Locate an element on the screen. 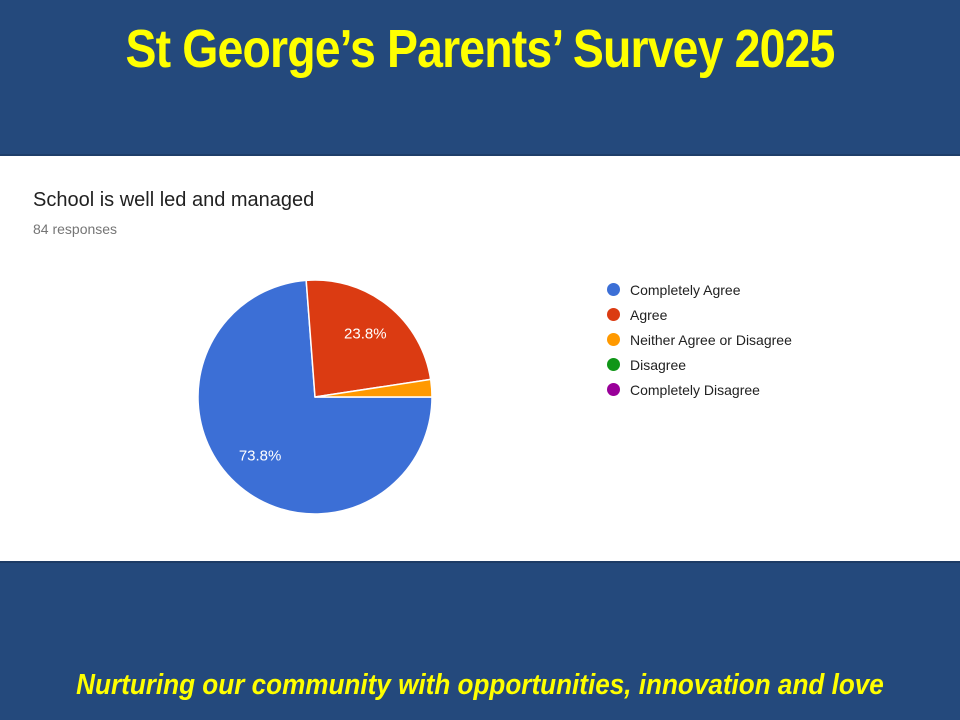 The width and height of the screenshot is (960, 720). legend-label: Disagree is located at coordinates (658, 364).